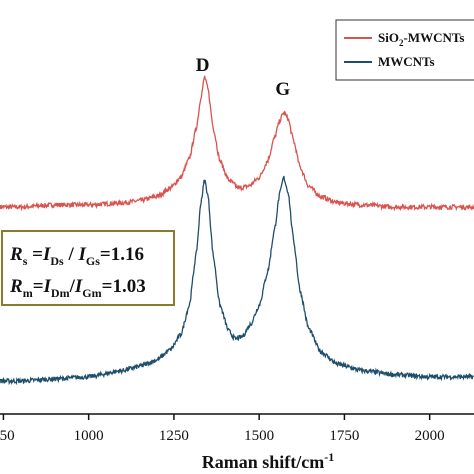  Describe the element at coordinates (263, 462) in the screenshot. I see `x-axis-title-text: Raman shift/cm` at that location.